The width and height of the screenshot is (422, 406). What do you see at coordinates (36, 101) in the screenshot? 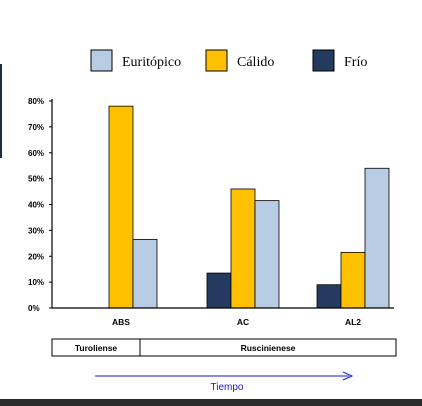
I see `y-tick-label: 80%` at bounding box center [36, 101].